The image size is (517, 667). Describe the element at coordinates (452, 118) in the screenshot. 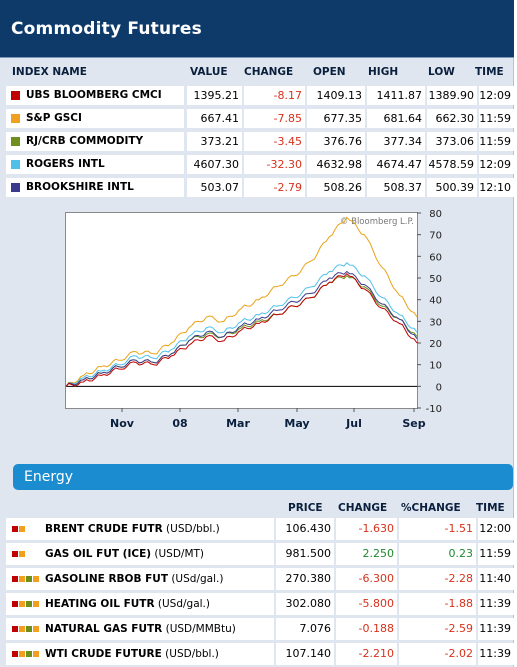

I see `index-low: 662.30` at that location.